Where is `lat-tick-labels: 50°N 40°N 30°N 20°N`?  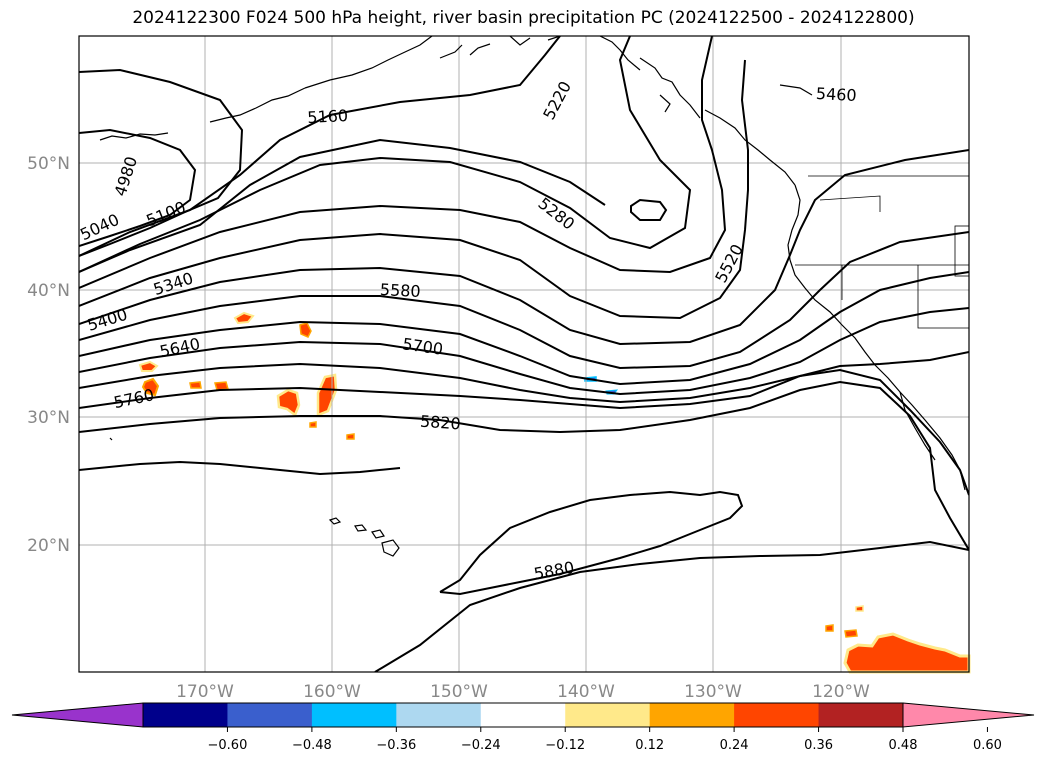
lat-tick-labels: 50°N 40°N 30°N 20°N is located at coordinates (48, 355).